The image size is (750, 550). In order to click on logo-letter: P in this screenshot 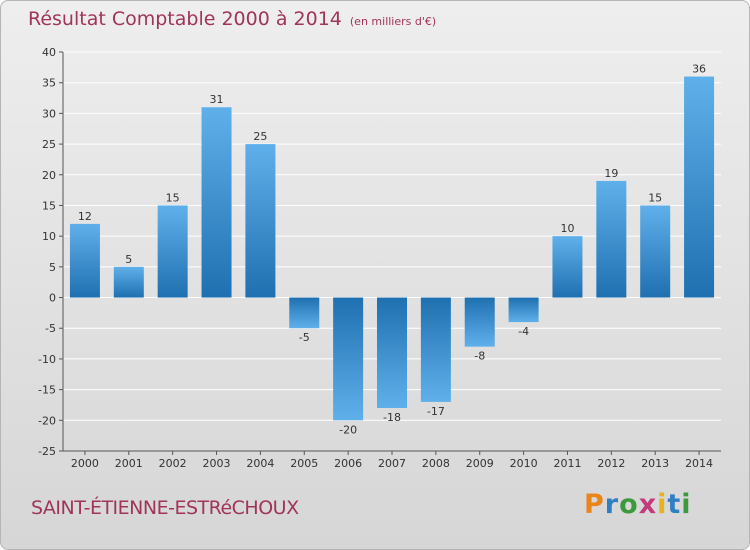, I will do `click(594, 504)`.